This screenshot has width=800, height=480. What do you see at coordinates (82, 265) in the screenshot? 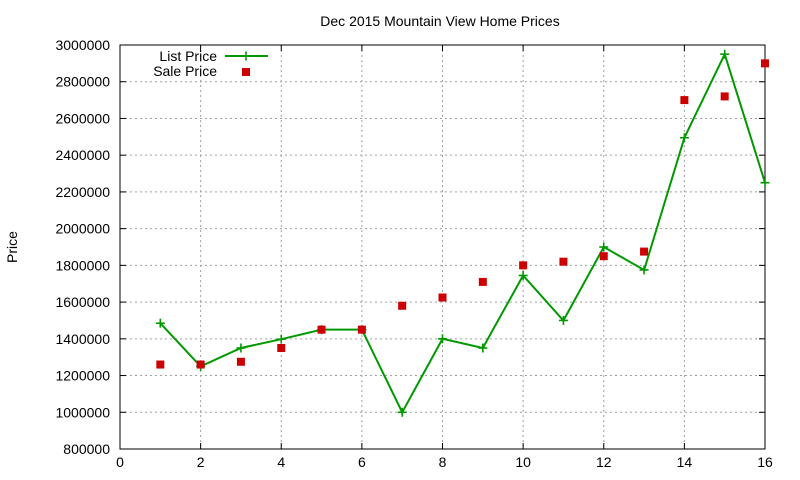
I see `y-tick-label: 1800000` at bounding box center [82, 265].